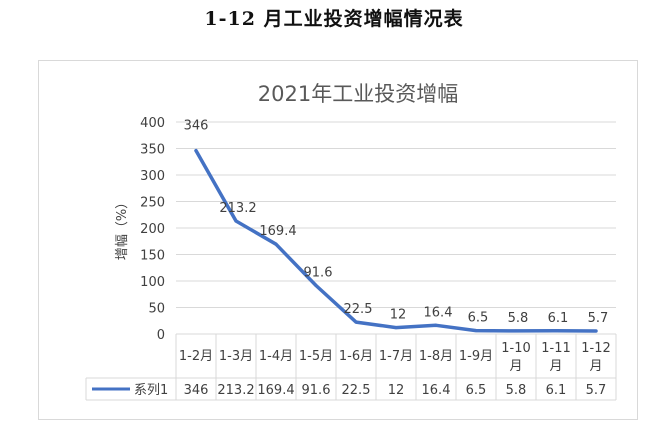 The height and width of the screenshot is (437, 668). What do you see at coordinates (356, 356) in the screenshot?
I see `x-tick-label: 1-6月` at bounding box center [356, 356].